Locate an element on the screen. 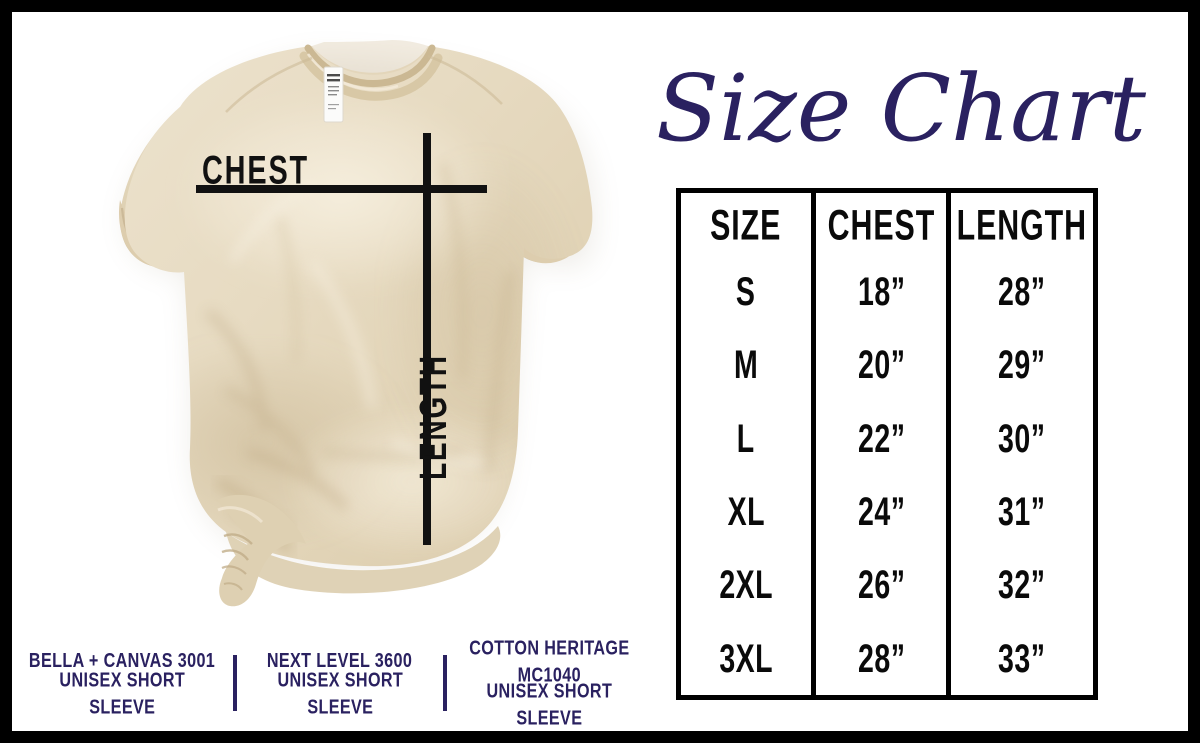 The image size is (1200, 743). neck-tag-icon is located at coordinates (333, 94).